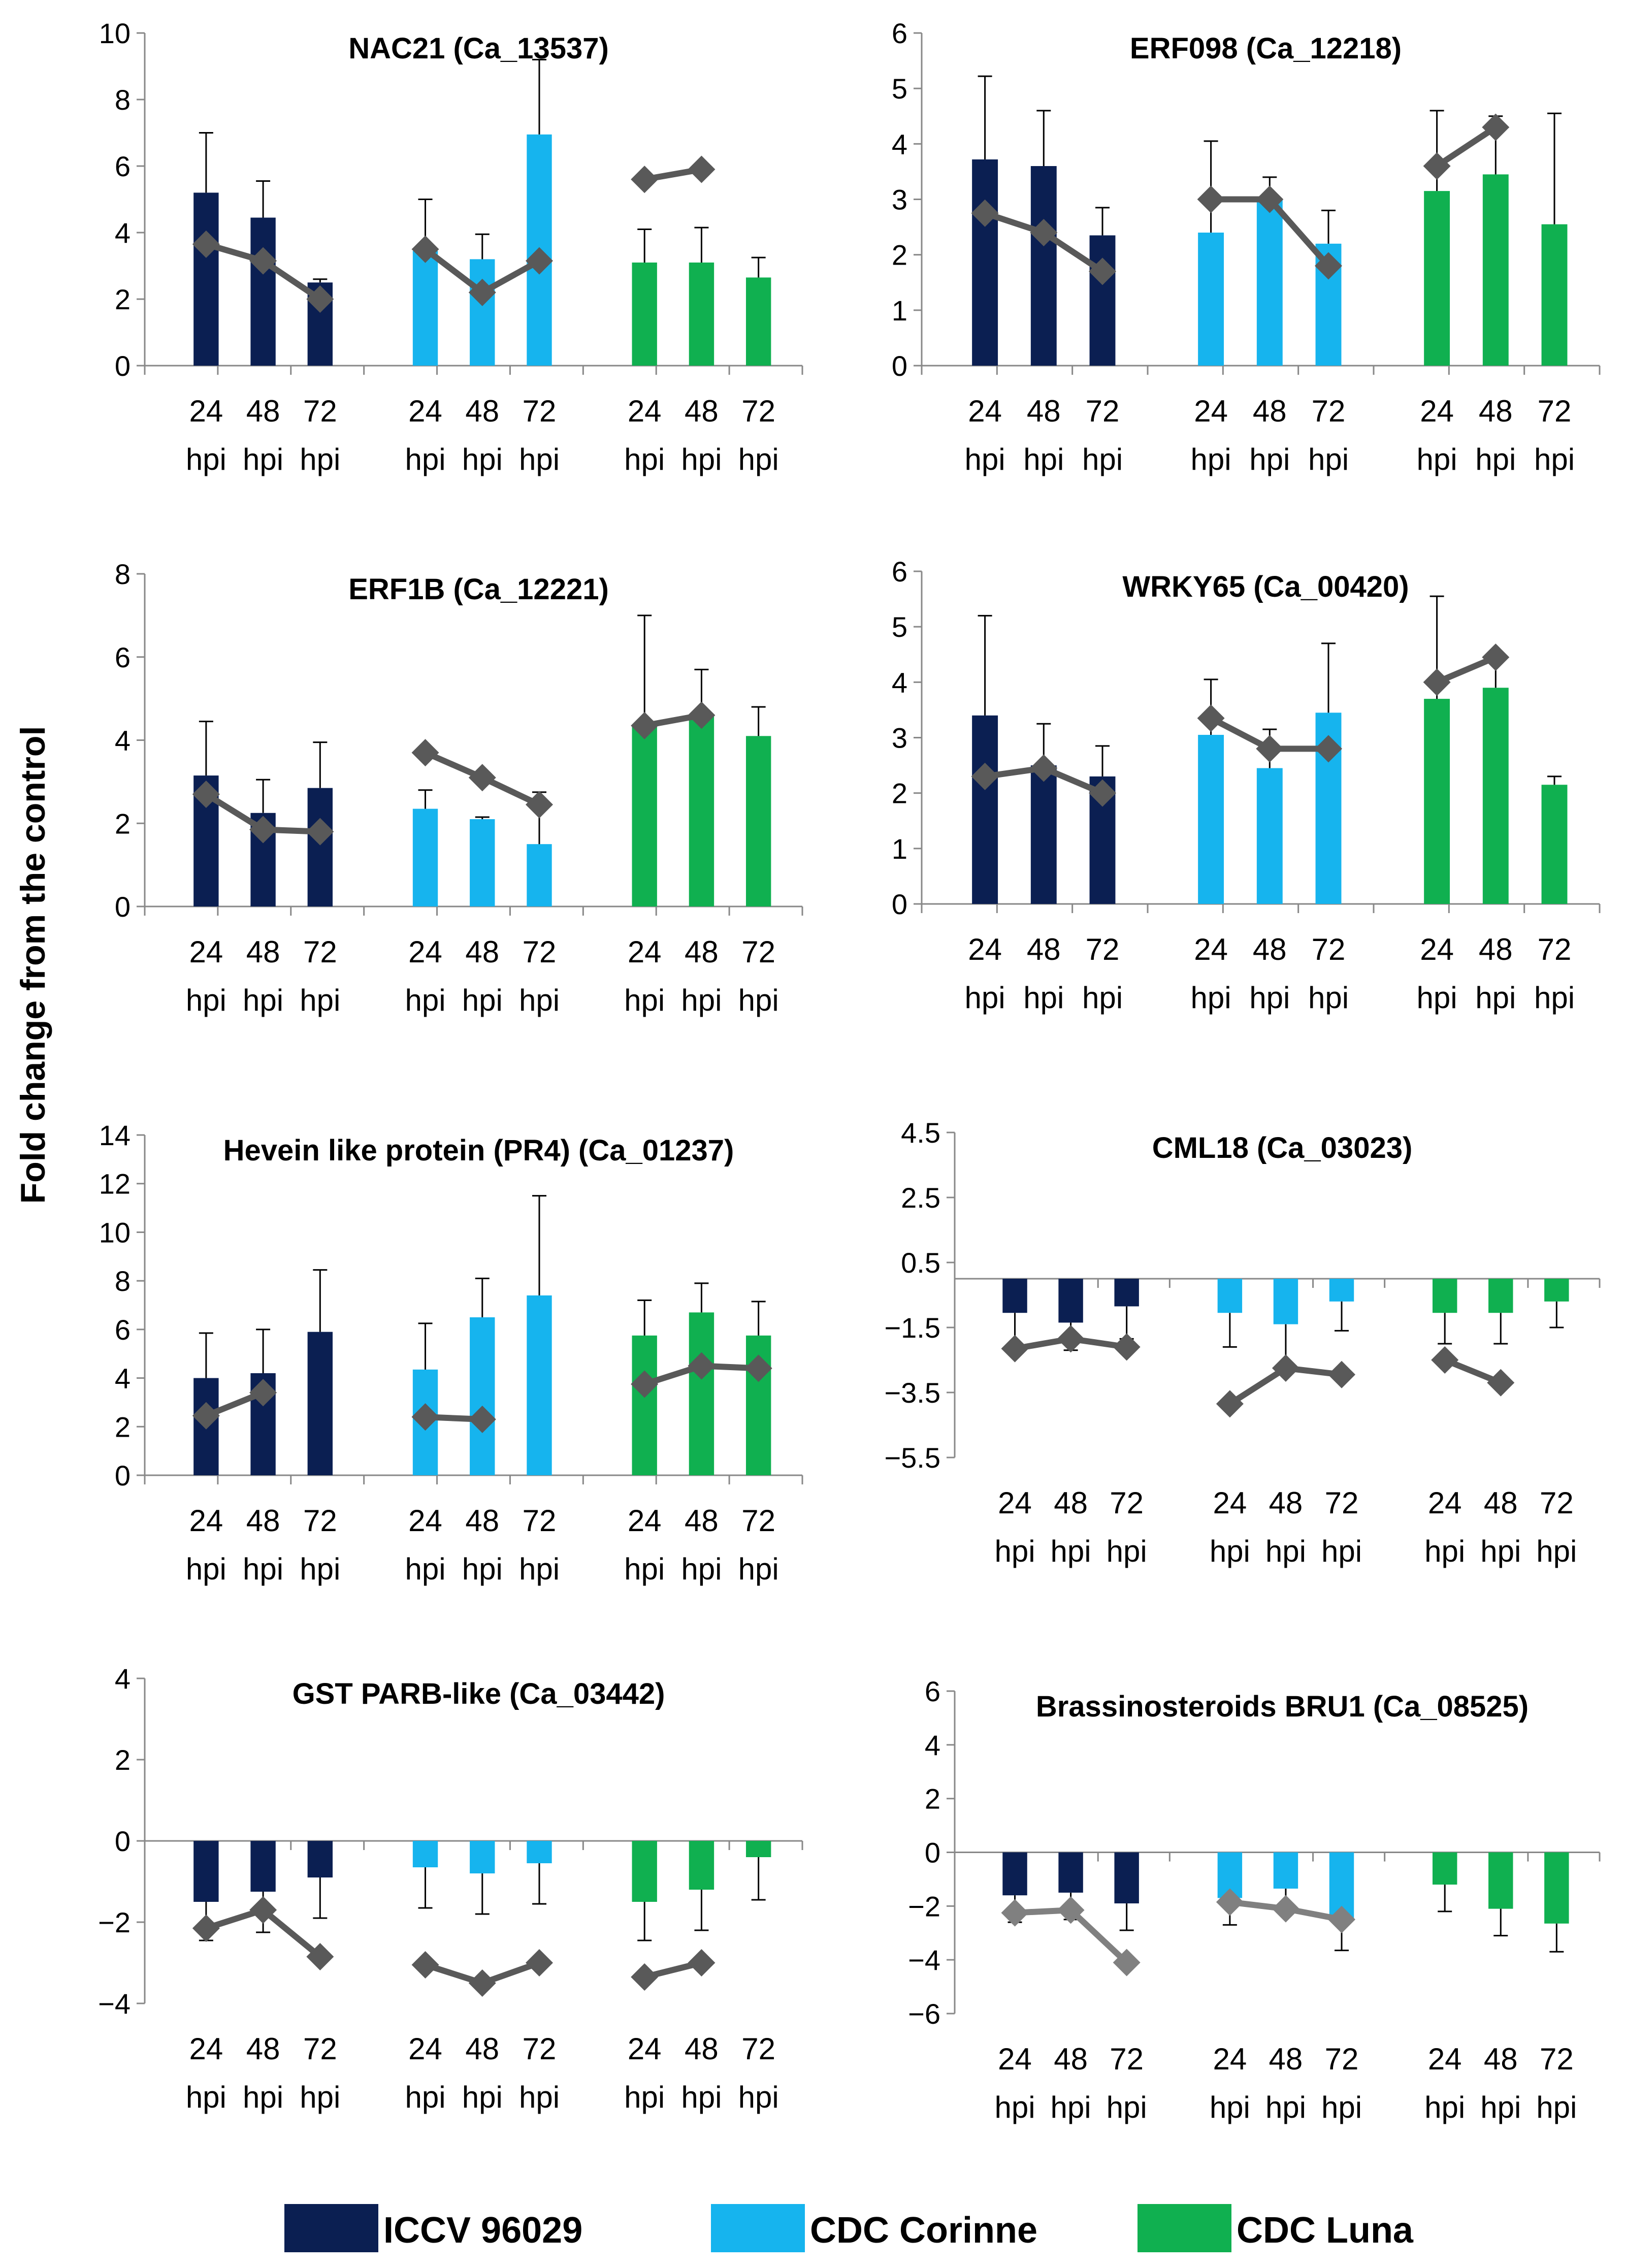  What do you see at coordinates (899, 738) in the screenshot?
I see `y-tick-label: 3` at bounding box center [899, 738].